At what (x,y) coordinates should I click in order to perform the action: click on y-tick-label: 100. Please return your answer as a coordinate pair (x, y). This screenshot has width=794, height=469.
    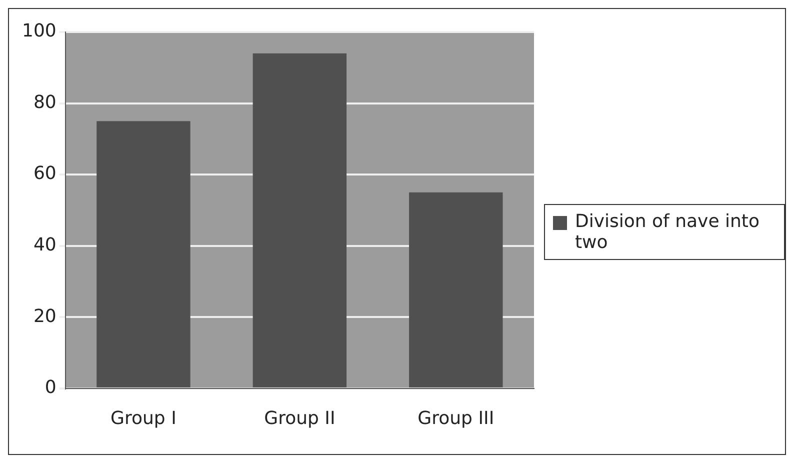
    Looking at the image, I should click on (39, 31).